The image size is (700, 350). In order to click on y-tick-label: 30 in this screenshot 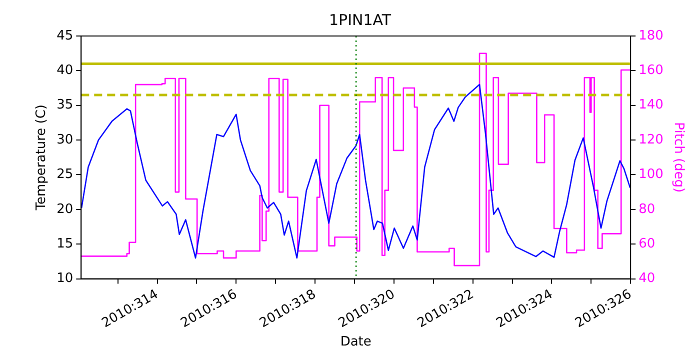, I will do `click(65, 140)`.